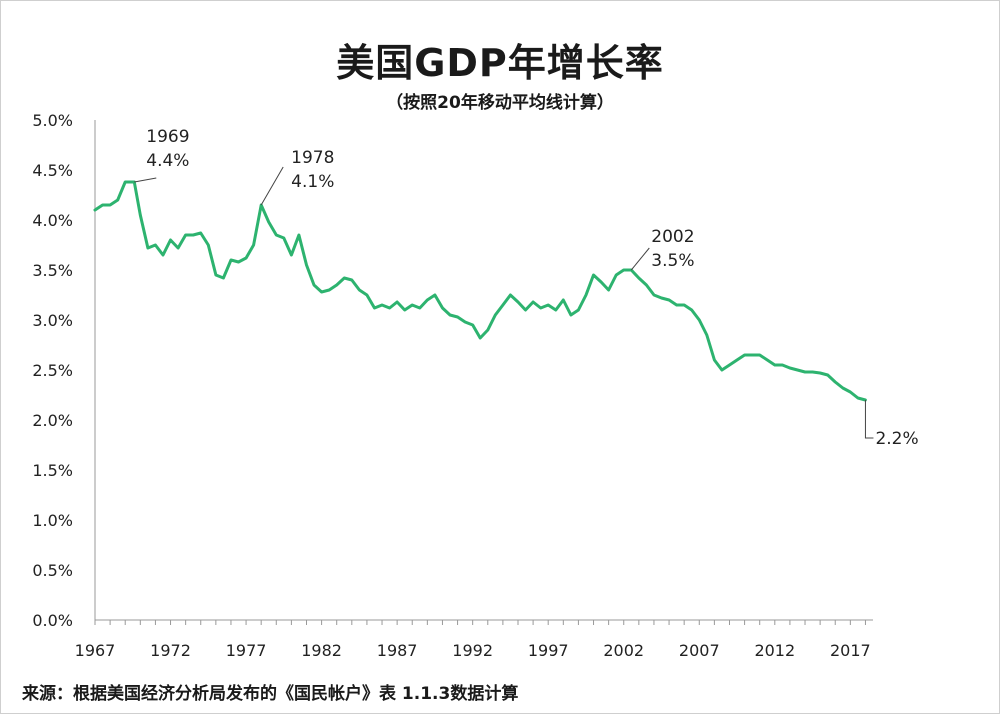 The width and height of the screenshot is (1000, 714). What do you see at coordinates (312, 158) in the screenshot?
I see `annotation-year-1978: 1978` at bounding box center [312, 158].